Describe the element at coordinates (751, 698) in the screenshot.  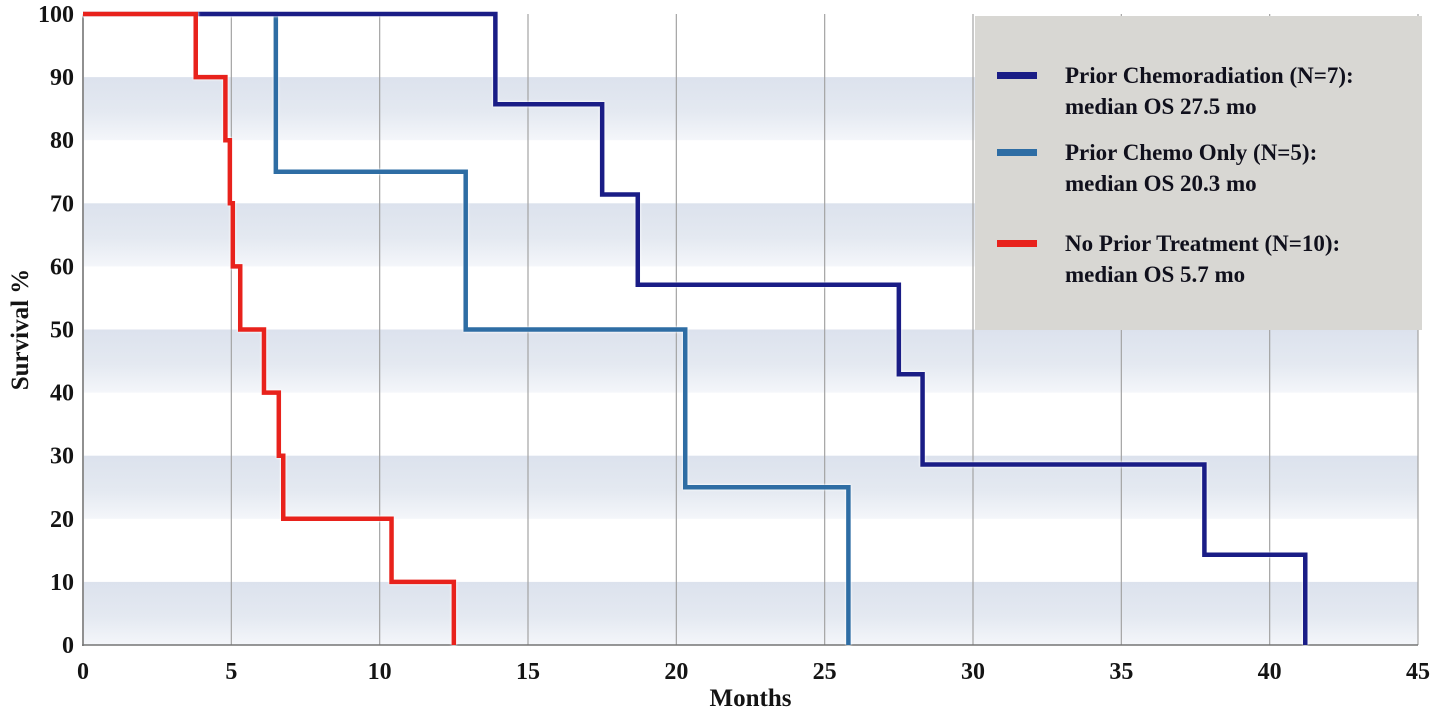
I see `x-axis-title: Months` at that location.